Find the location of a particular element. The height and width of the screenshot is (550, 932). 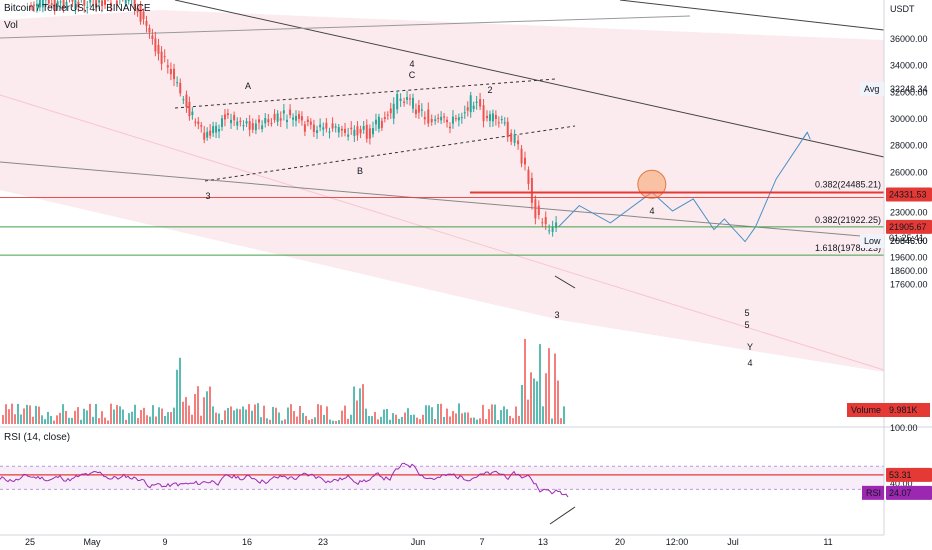

price-tick: 32000.00 is located at coordinates (909, 92).